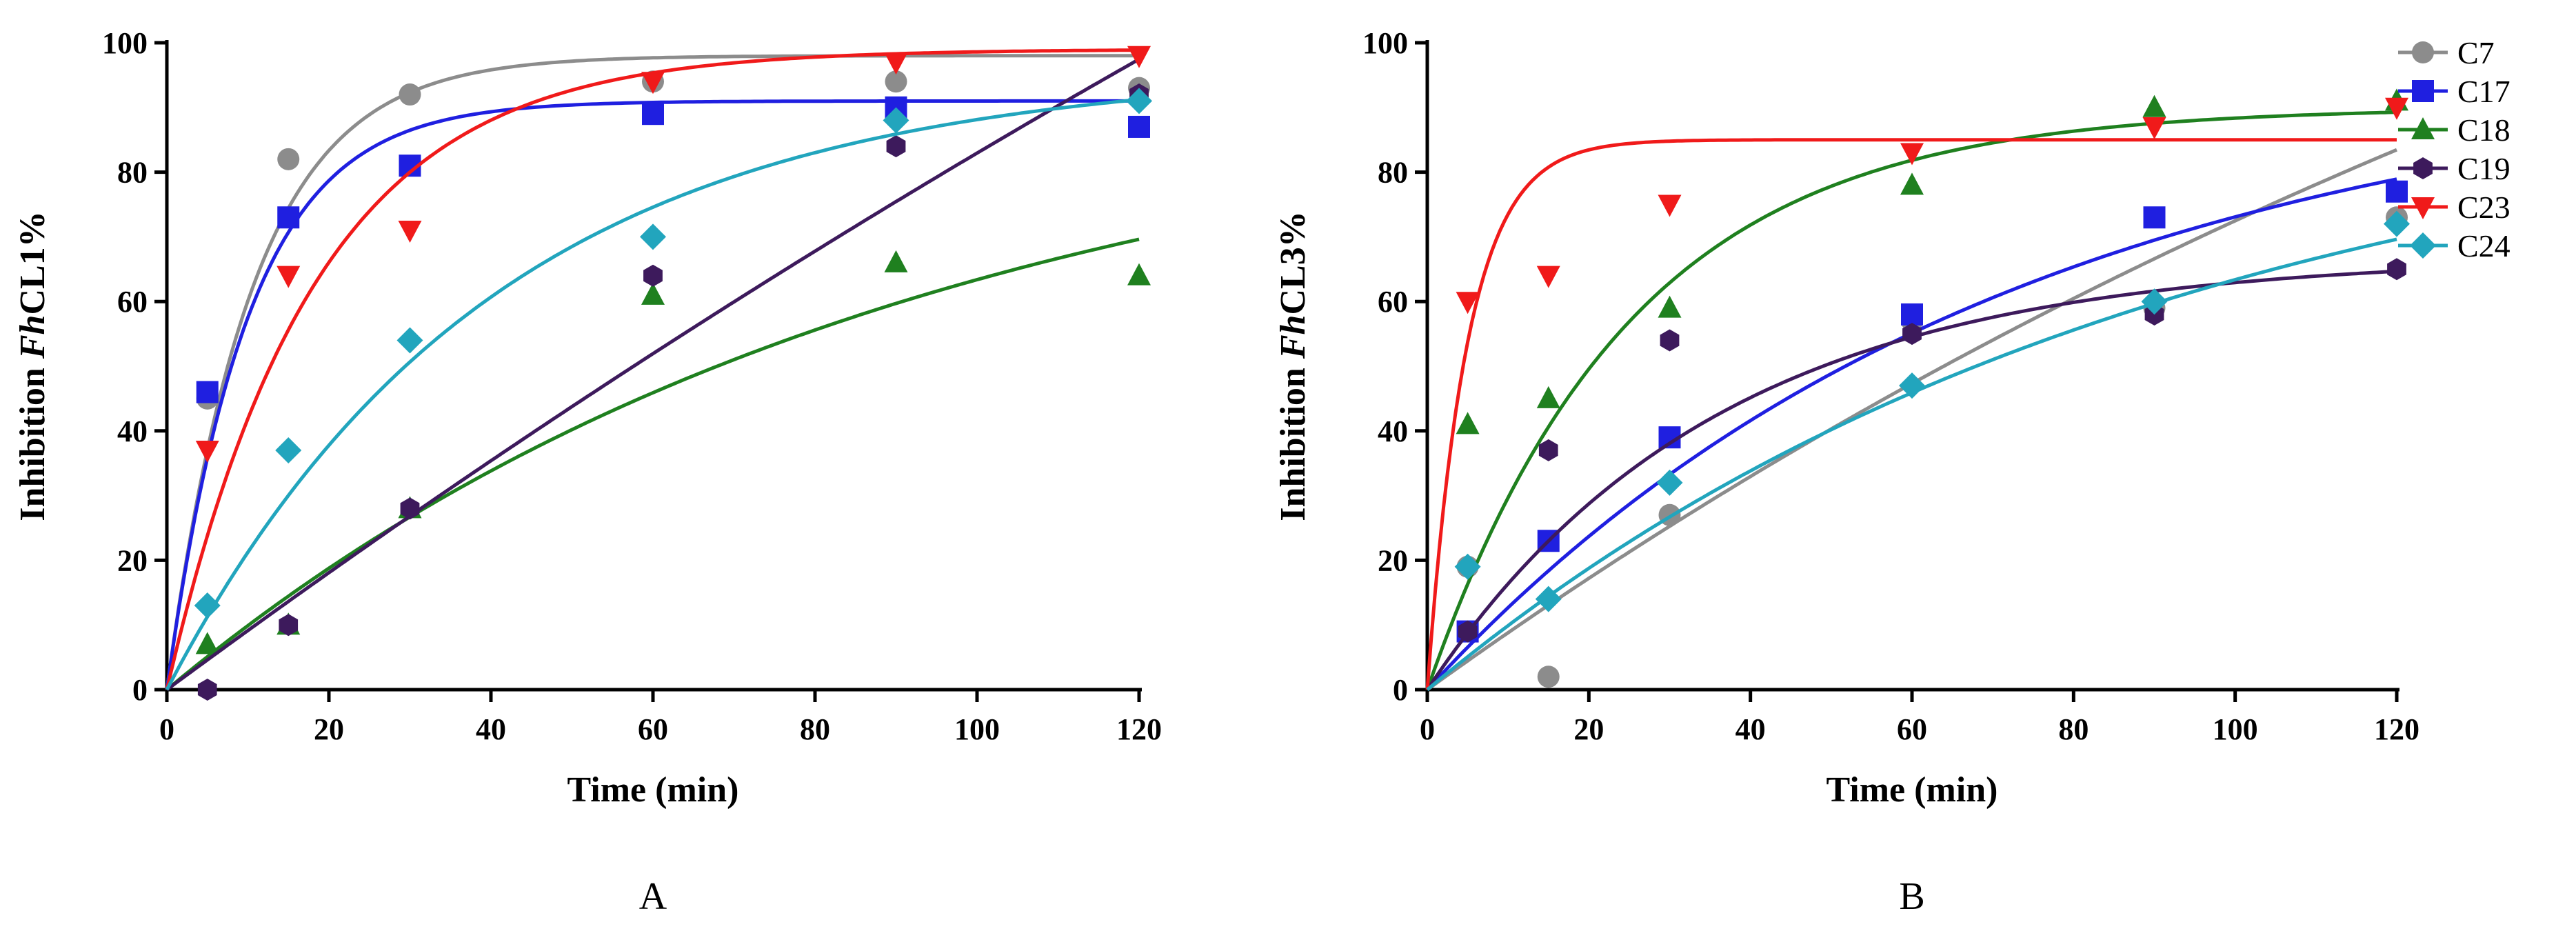  Describe the element at coordinates (2483, 130) in the screenshot. I see `legend-label: C18` at that location.